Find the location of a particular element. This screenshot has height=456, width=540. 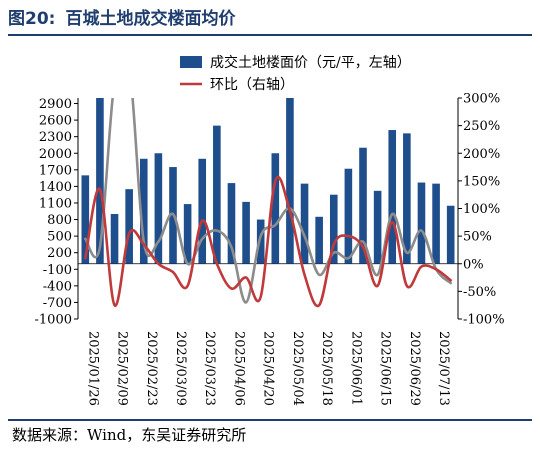

right-tick-label: 150% is located at coordinates (481, 181).